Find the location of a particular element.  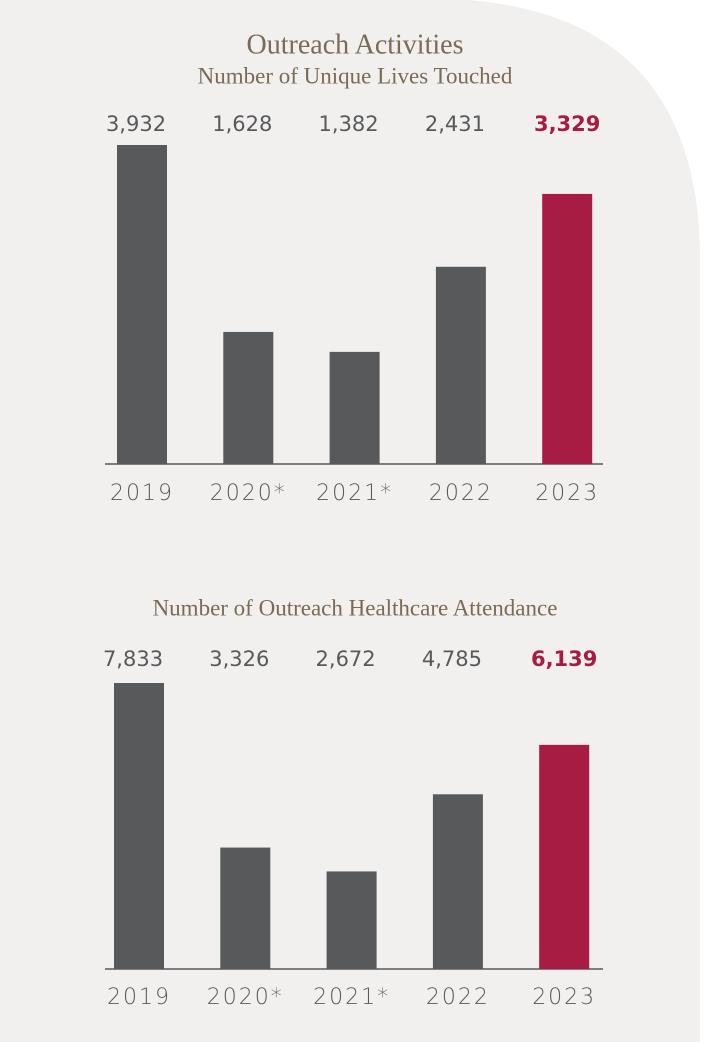

value-label: 3,932 is located at coordinates (136, 124).